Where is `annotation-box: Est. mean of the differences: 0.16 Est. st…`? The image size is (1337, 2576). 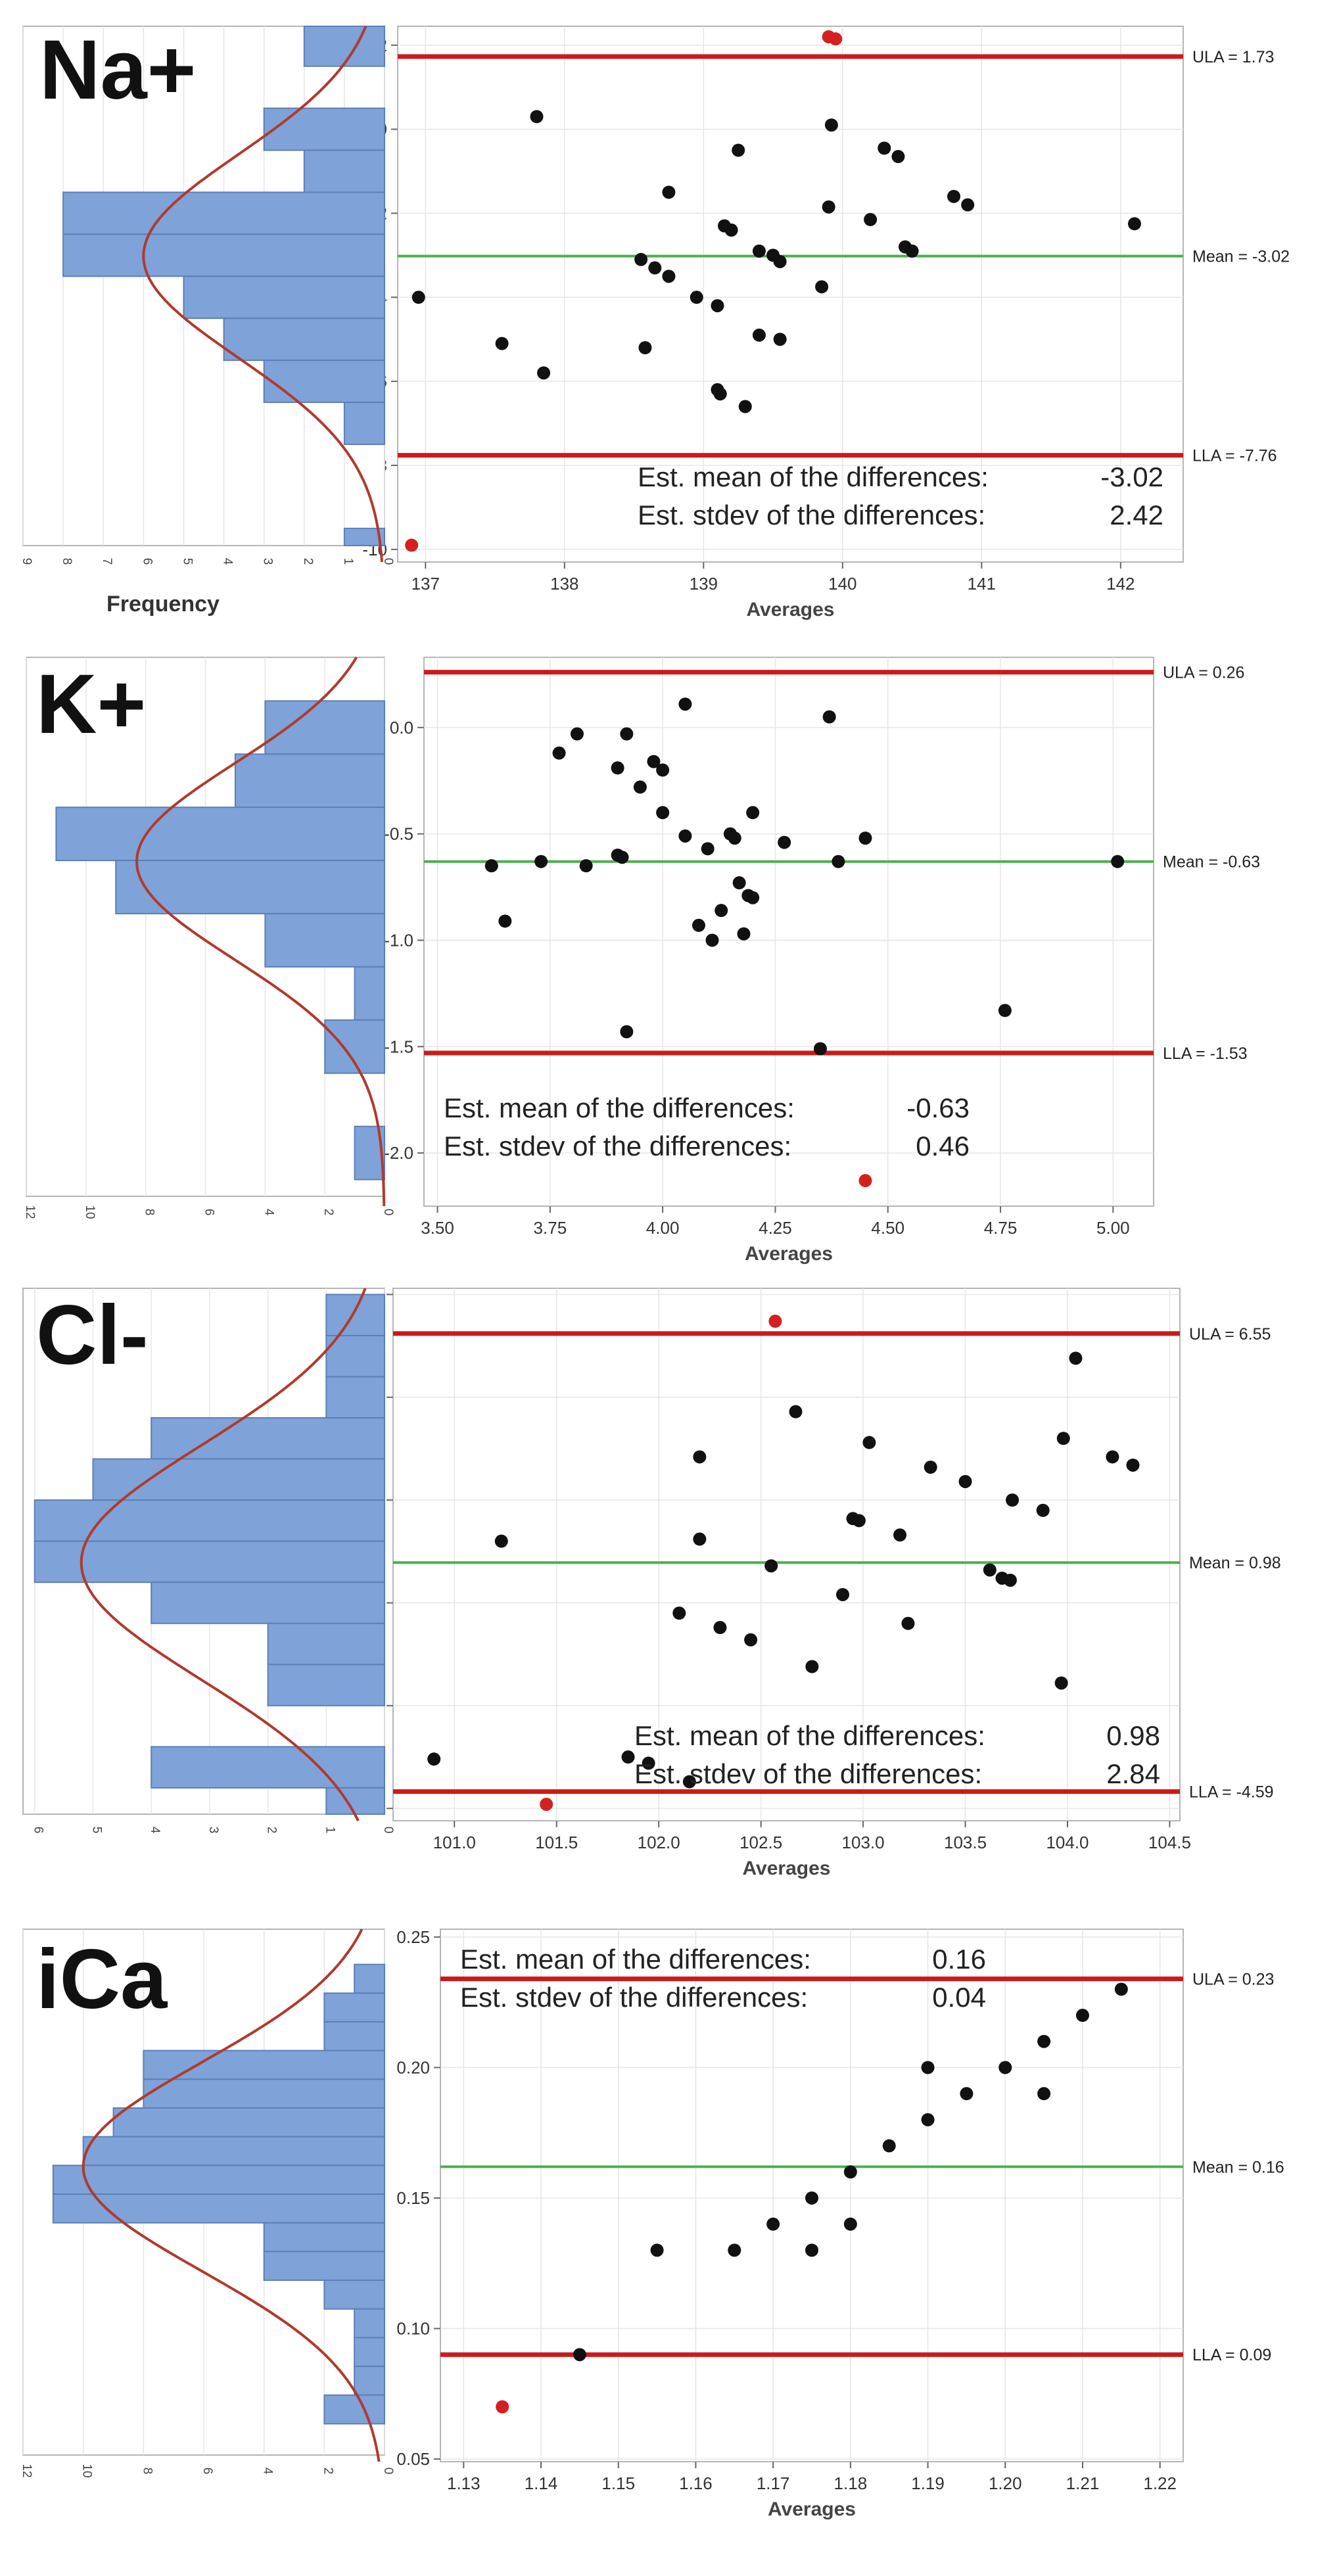
annotation-box: Est. mean of the differences: 0.16 Est. st… is located at coordinates (723, 1978).